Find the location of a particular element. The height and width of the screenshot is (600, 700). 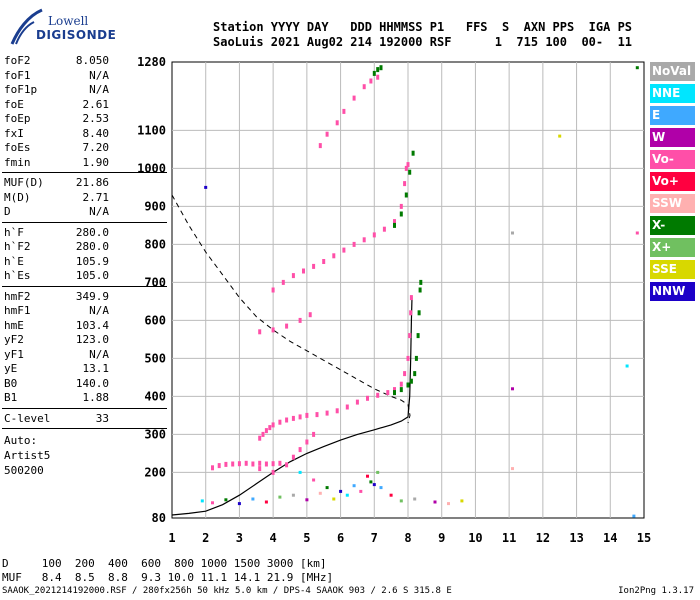

param-value: 349.9 is located at coordinates (92, 296).